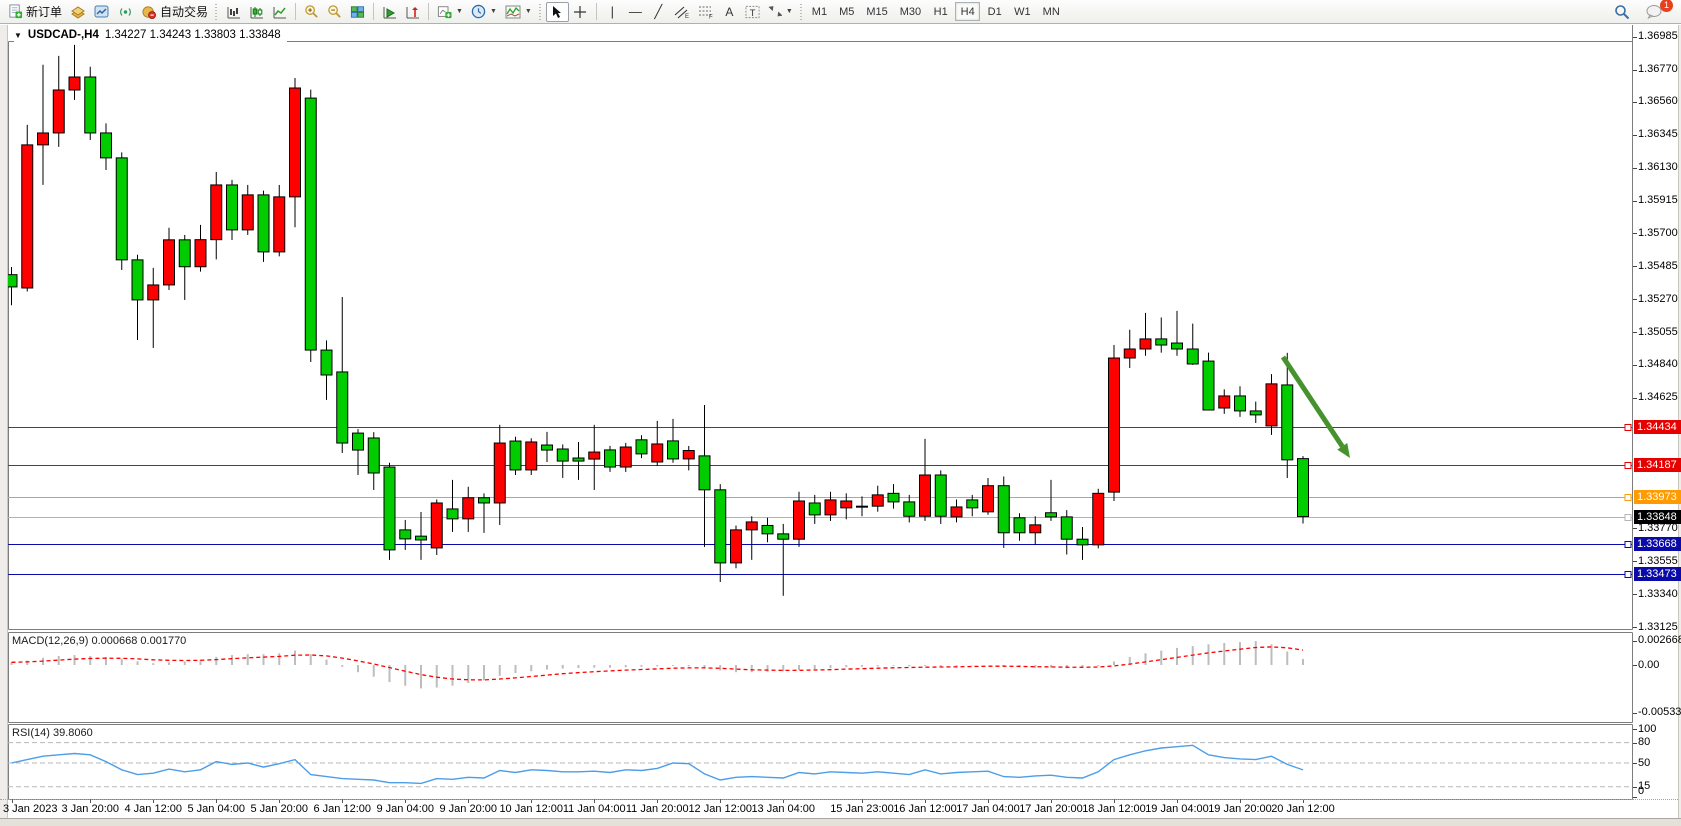 The width and height of the screenshot is (1681, 826). What do you see at coordinates (839, 799) in the screenshot?
I see `panel-divider` at bounding box center [839, 799].